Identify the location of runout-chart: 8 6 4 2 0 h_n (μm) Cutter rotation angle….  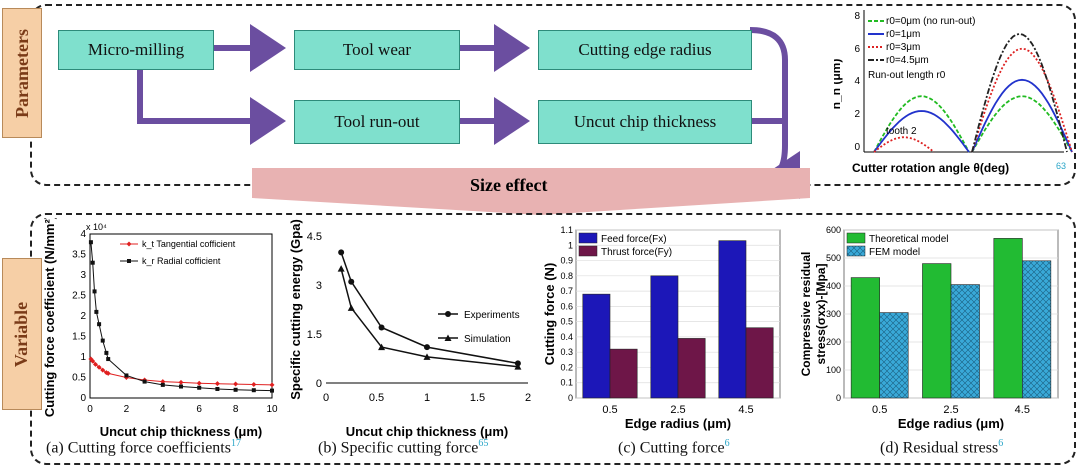
(953, 92).